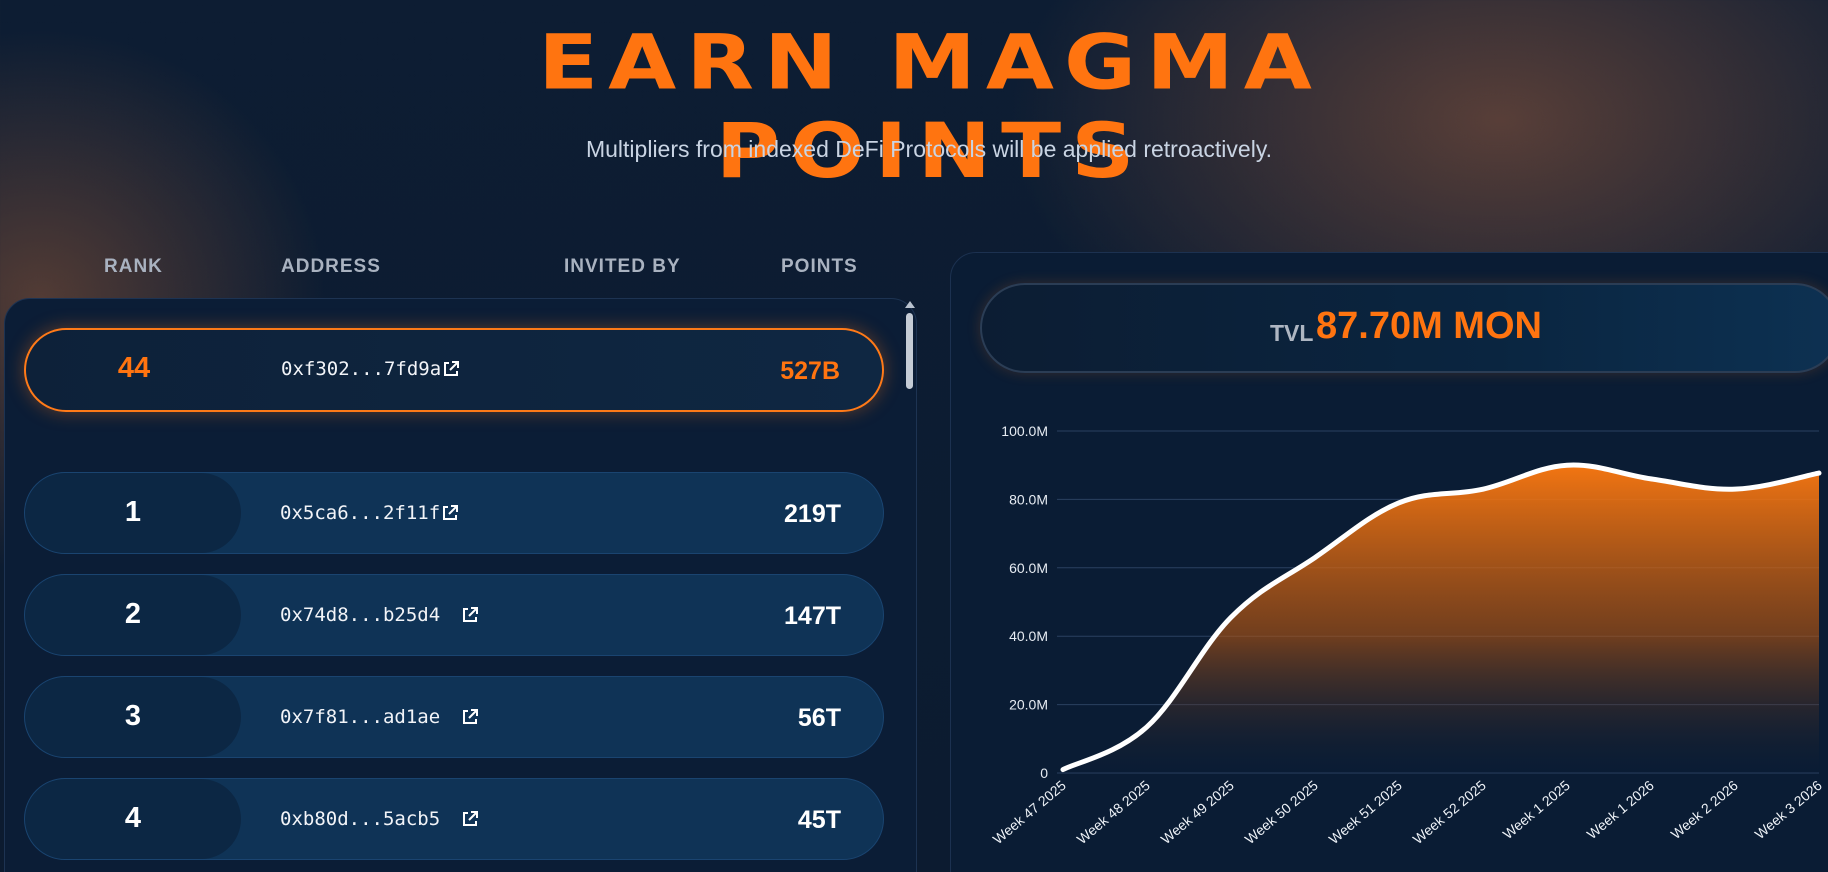  Describe the element at coordinates (1197, 812) in the screenshot. I see `x-tick-label: Week 49 2025` at that location.